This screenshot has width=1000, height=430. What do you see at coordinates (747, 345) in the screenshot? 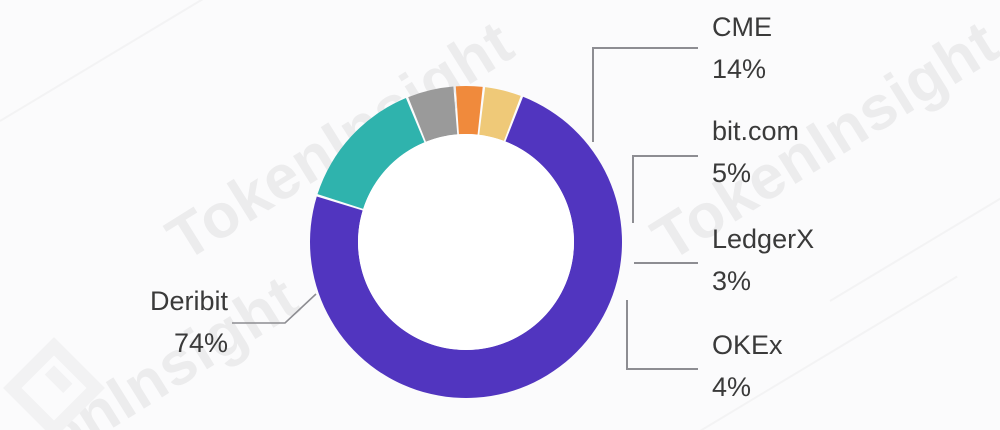
I see `callout-okex-name: OKEx` at bounding box center [747, 345].